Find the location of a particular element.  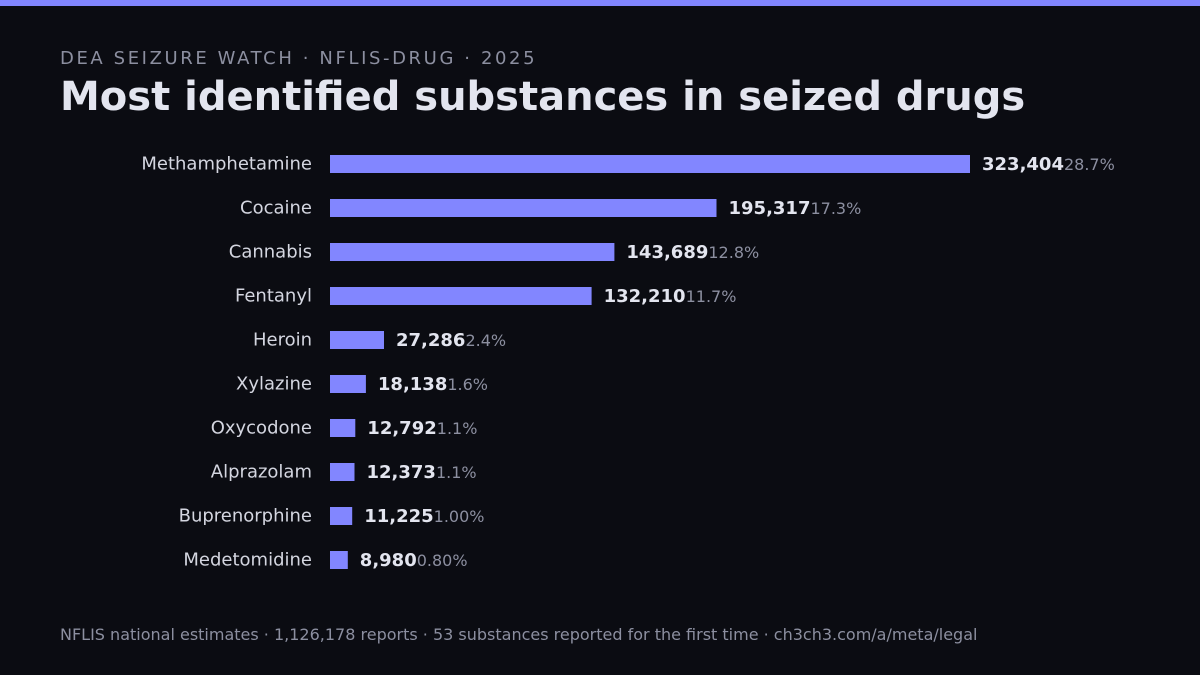

data-label: 12,3731.1% is located at coordinates (422, 472).